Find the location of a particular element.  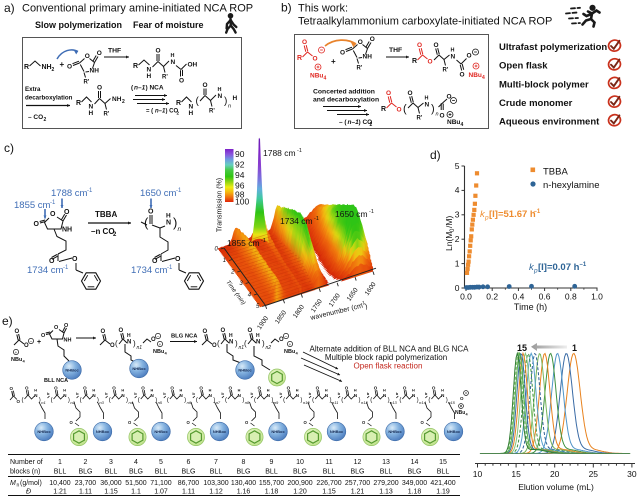

svg-text: n5 is located at coordinates (160, 402).